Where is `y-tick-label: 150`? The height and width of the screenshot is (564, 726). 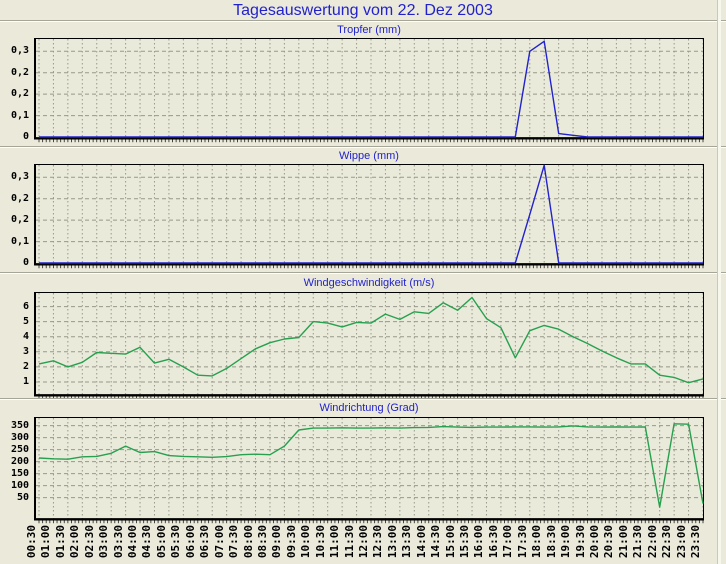 y-tick-label: 150 is located at coordinates (19, 473).